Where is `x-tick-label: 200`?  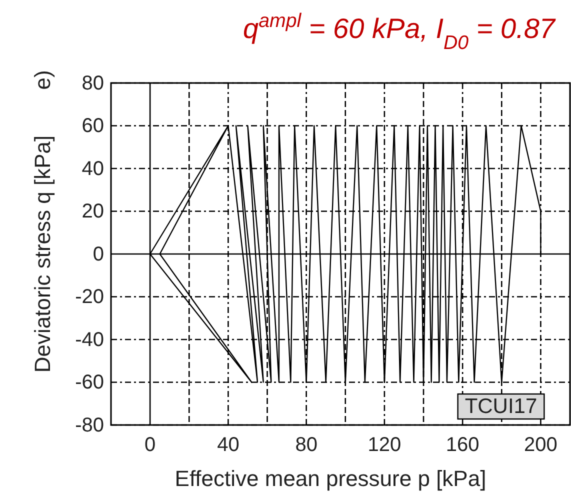 x-tick-label: 200 is located at coordinates (541, 445).